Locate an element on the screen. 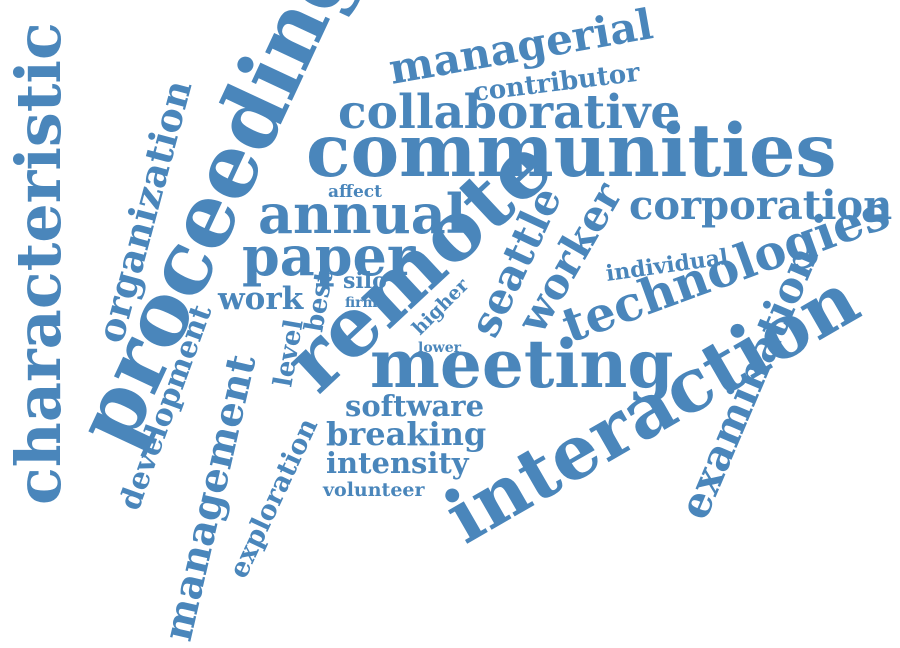  word-firm: firm is located at coordinates (361, 303).